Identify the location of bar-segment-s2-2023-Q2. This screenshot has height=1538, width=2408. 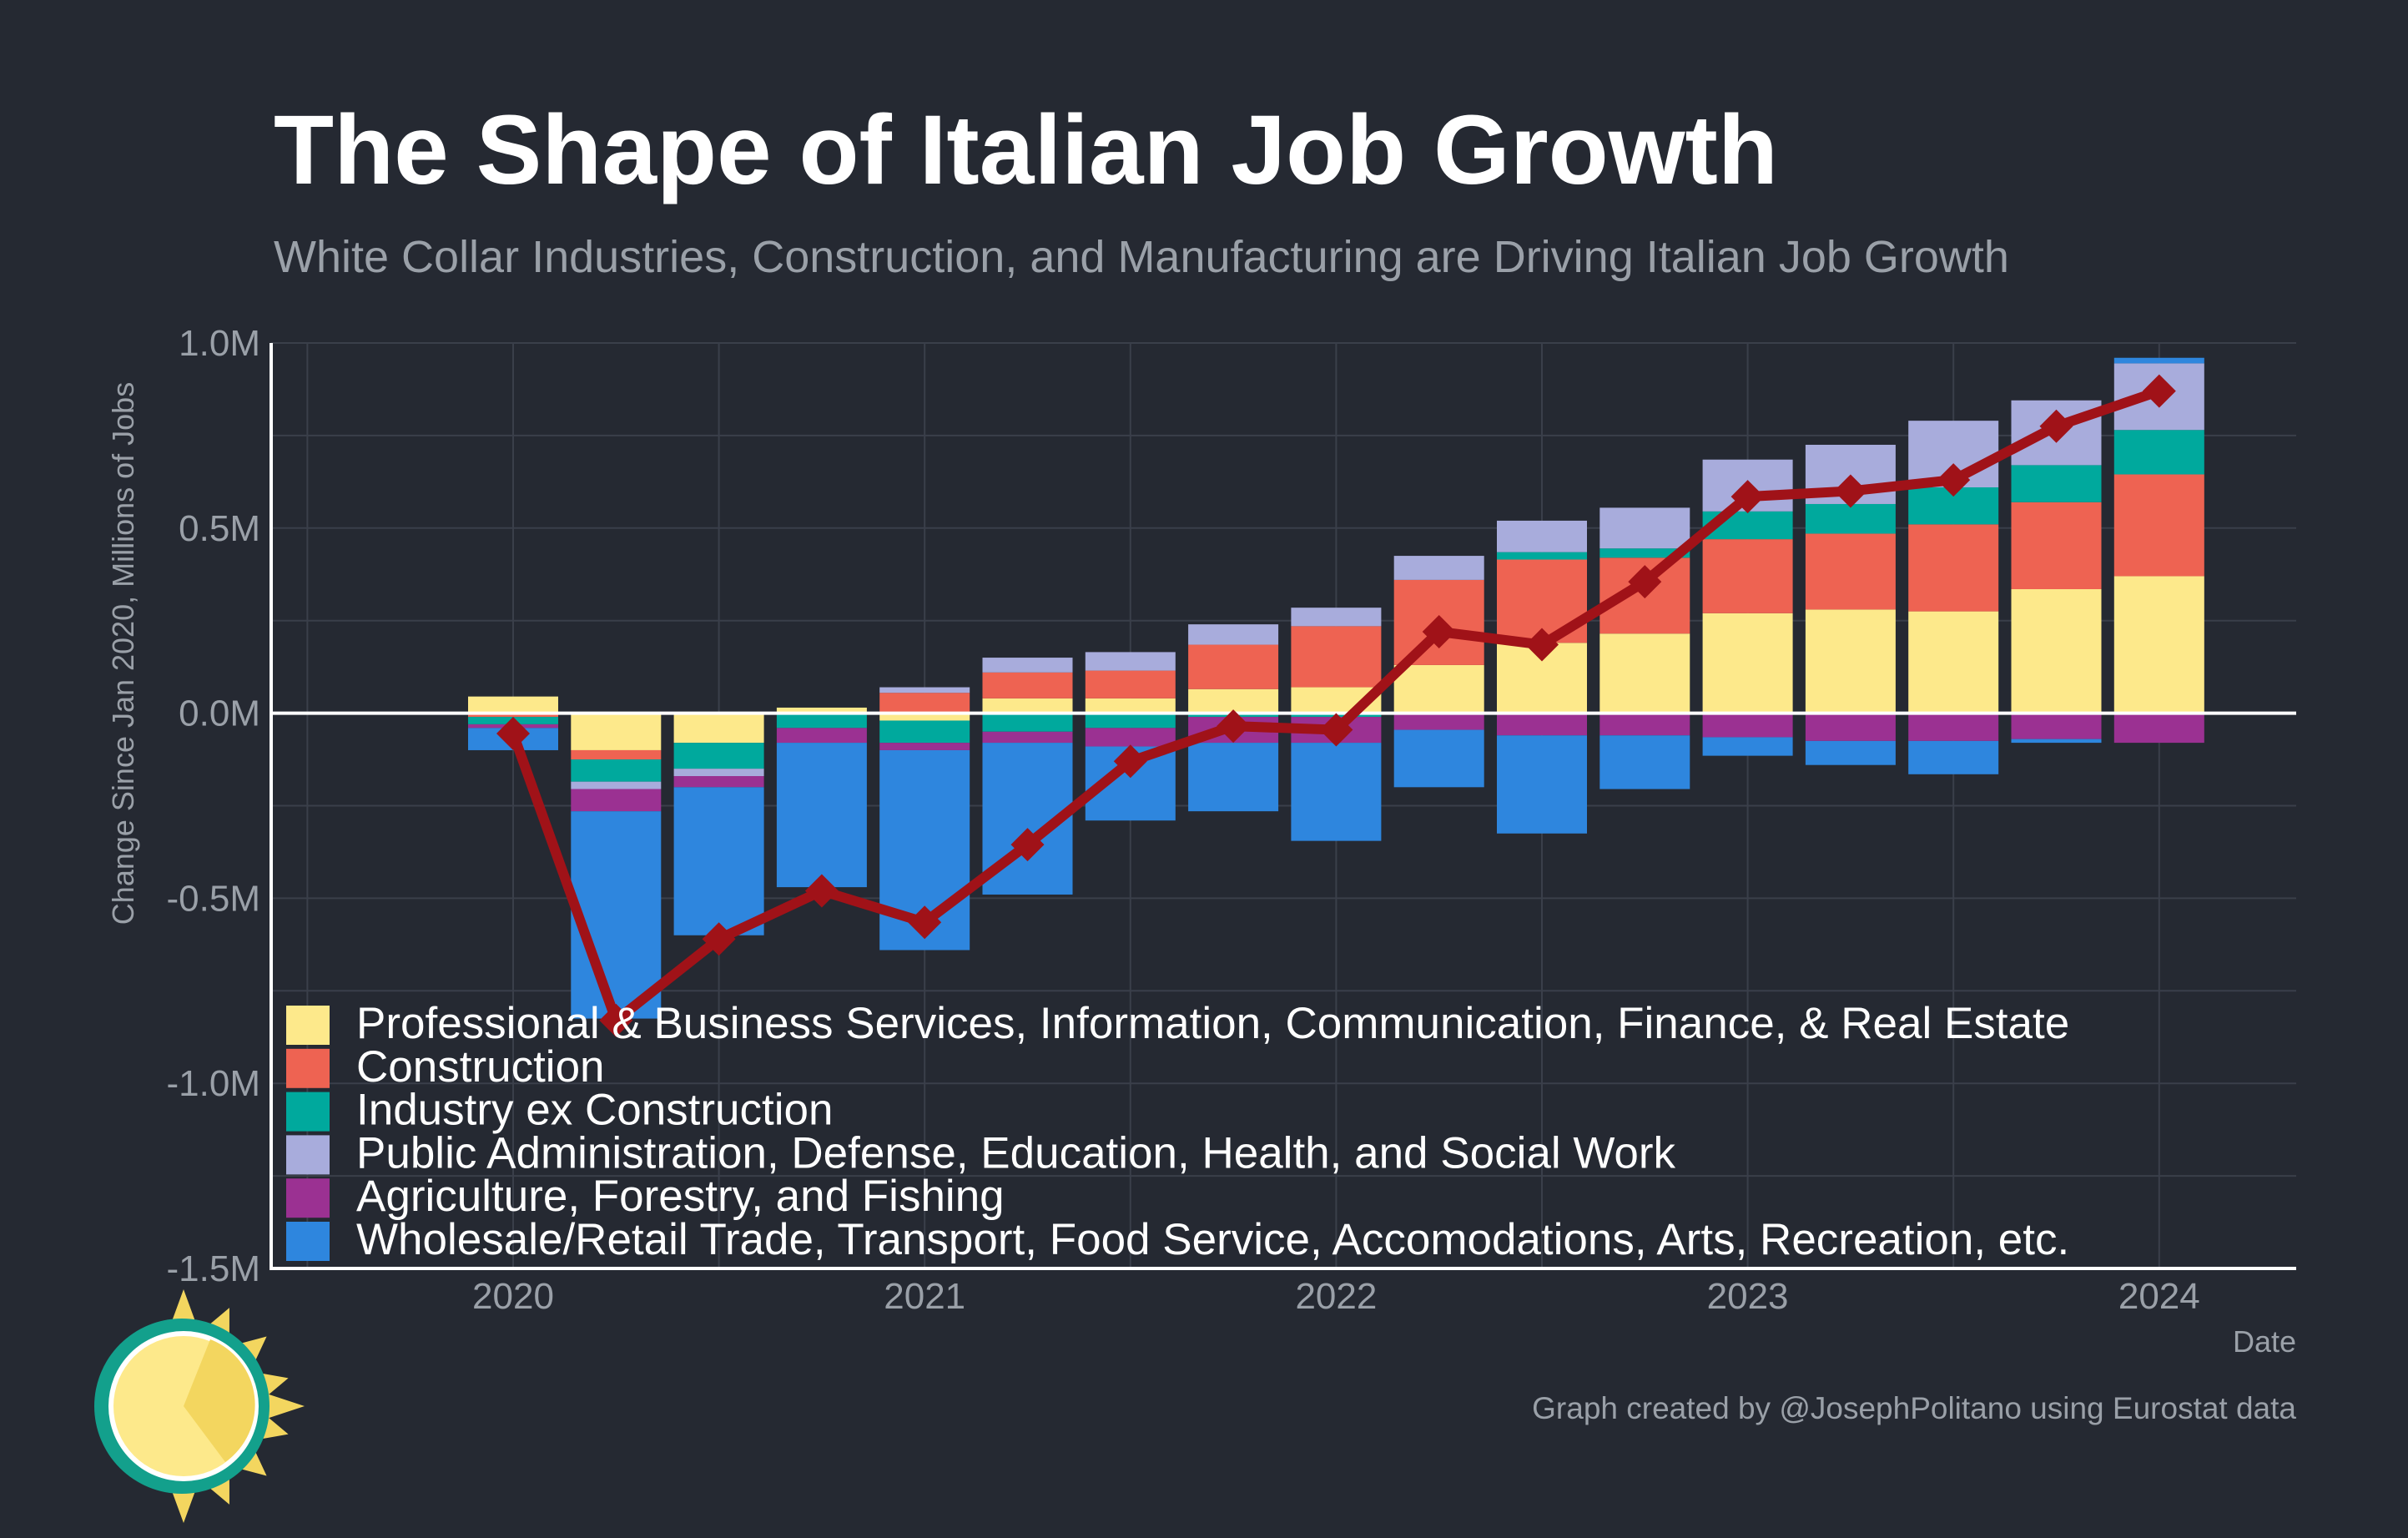
(1850, 518).